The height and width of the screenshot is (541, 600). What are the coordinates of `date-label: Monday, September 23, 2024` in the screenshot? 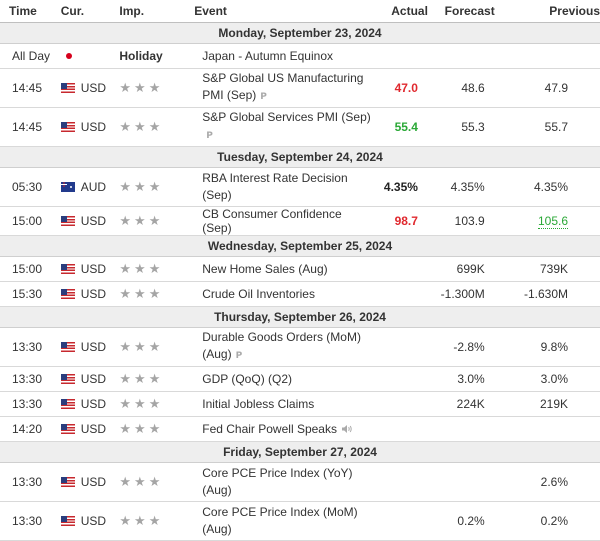 It's located at (300, 33).